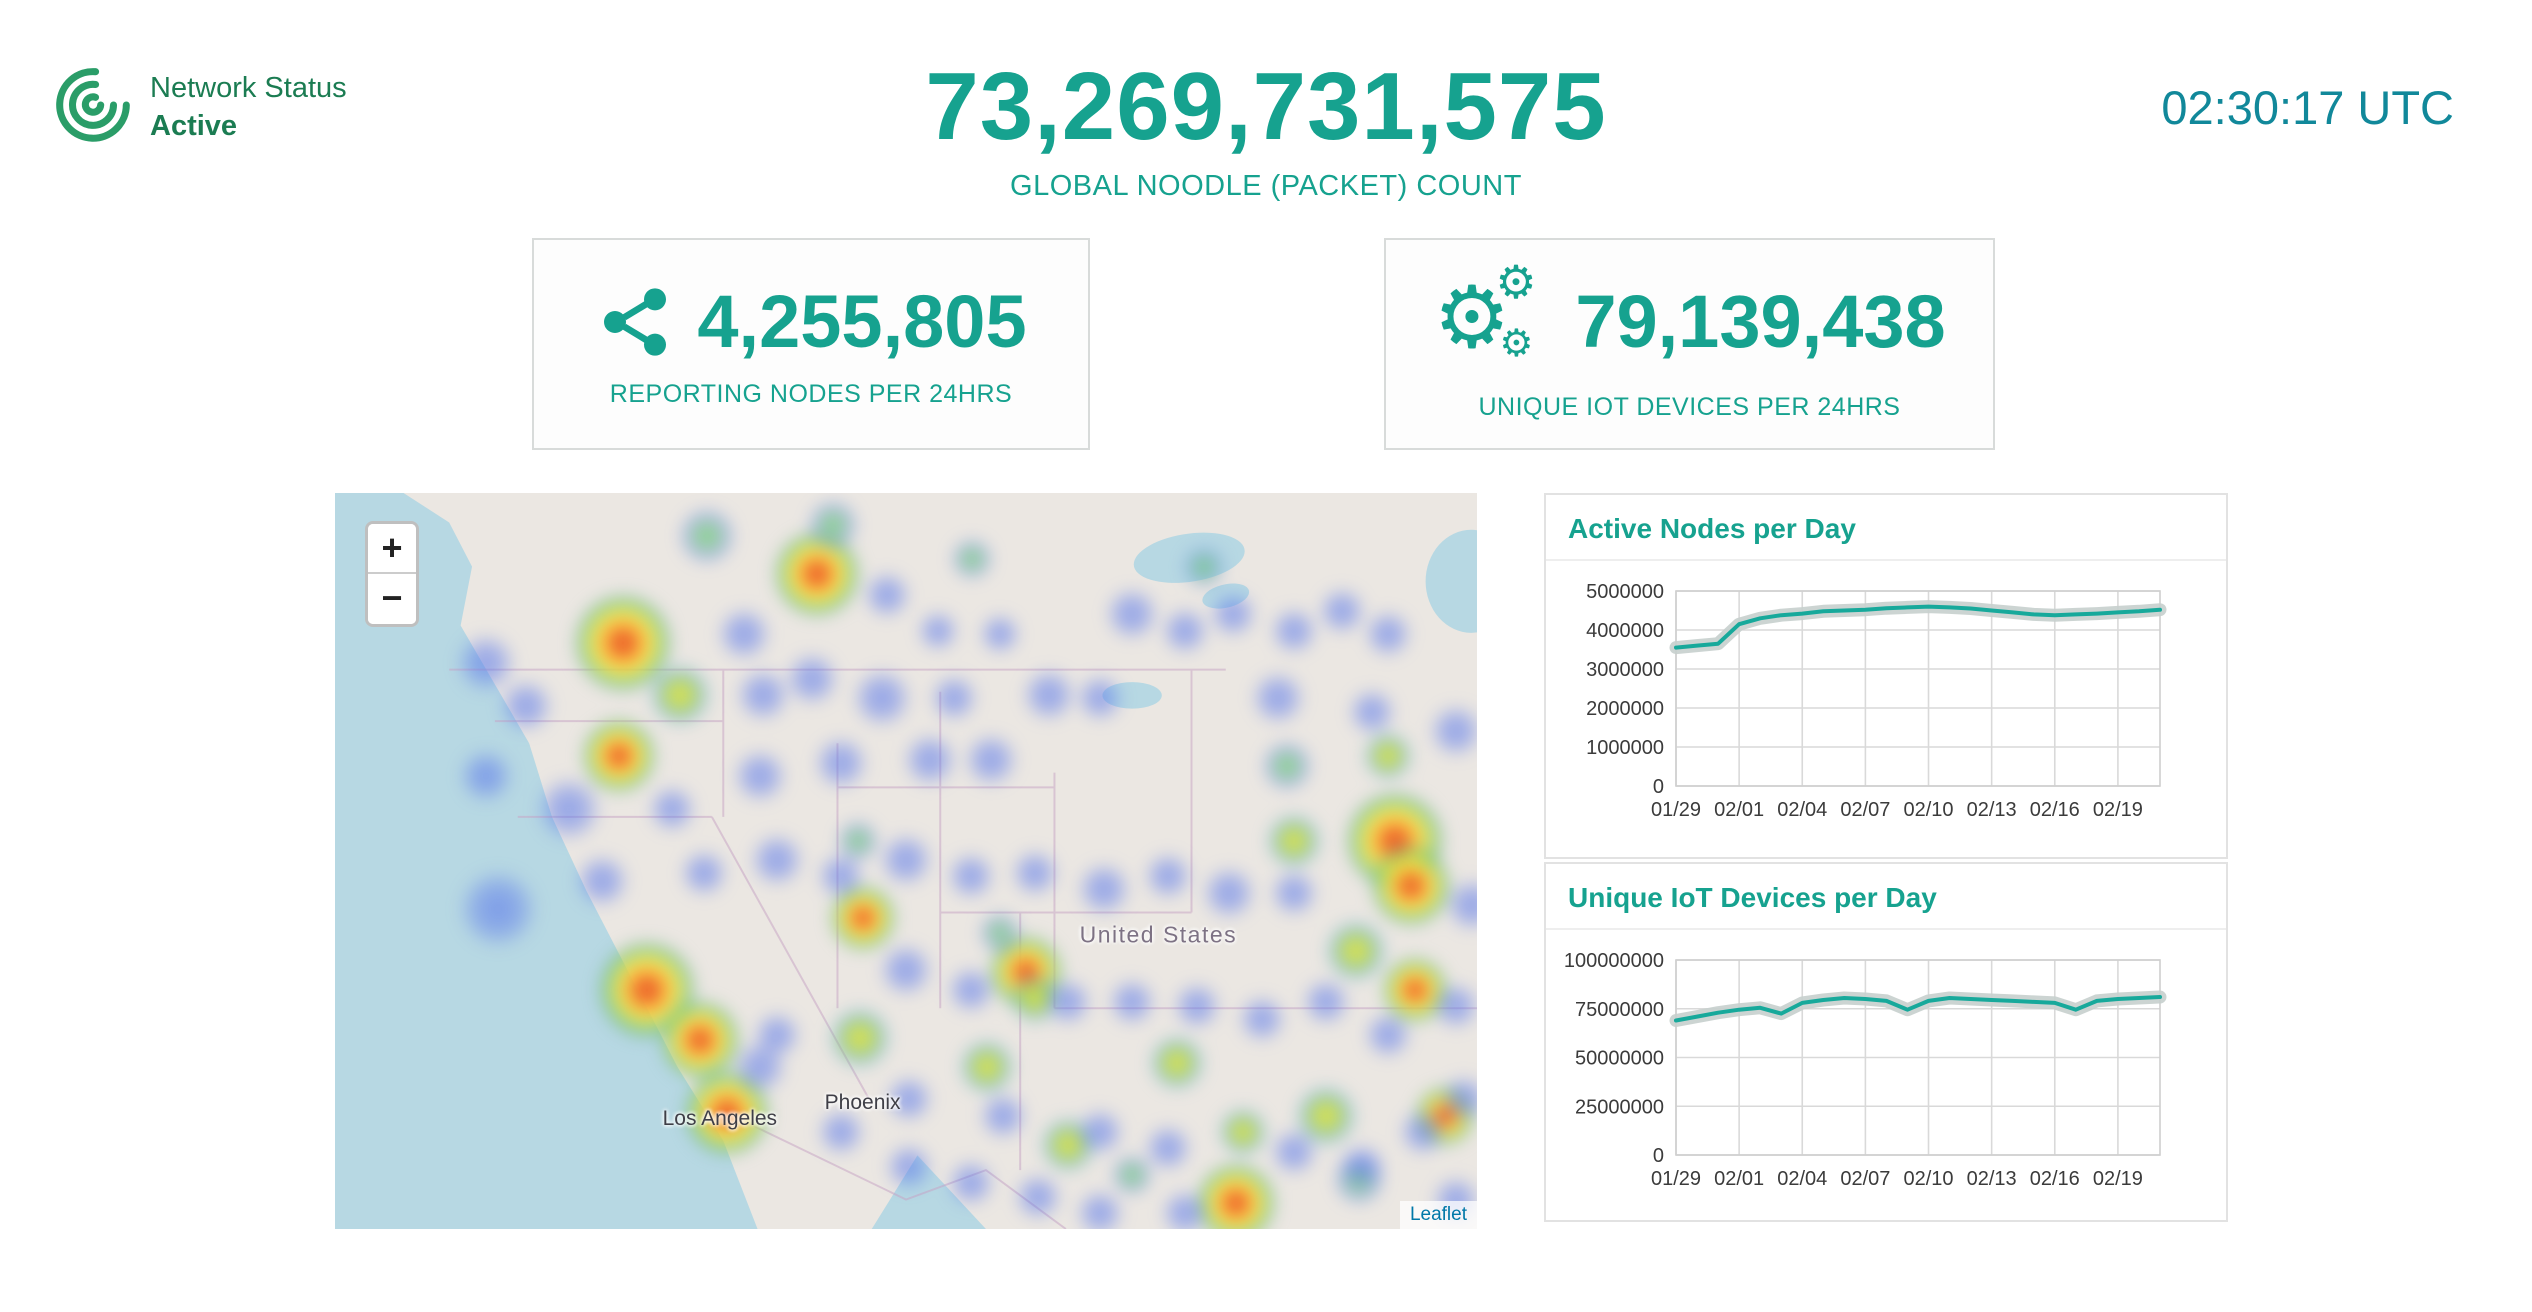  Describe the element at coordinates (1485, 310) in the screenshot. I see `gears-icon: ⚙ ⚙ ⚙` at that location.